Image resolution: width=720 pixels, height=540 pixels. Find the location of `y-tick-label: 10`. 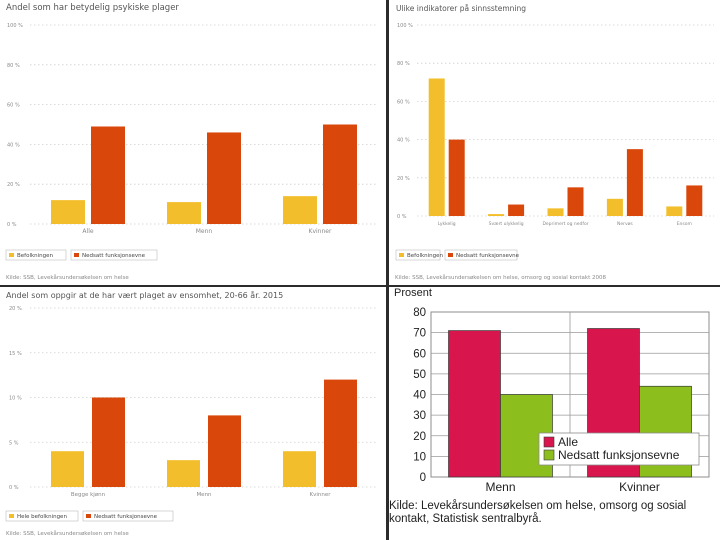

y-tick-label: 10 is located at coordinates (419, 457).